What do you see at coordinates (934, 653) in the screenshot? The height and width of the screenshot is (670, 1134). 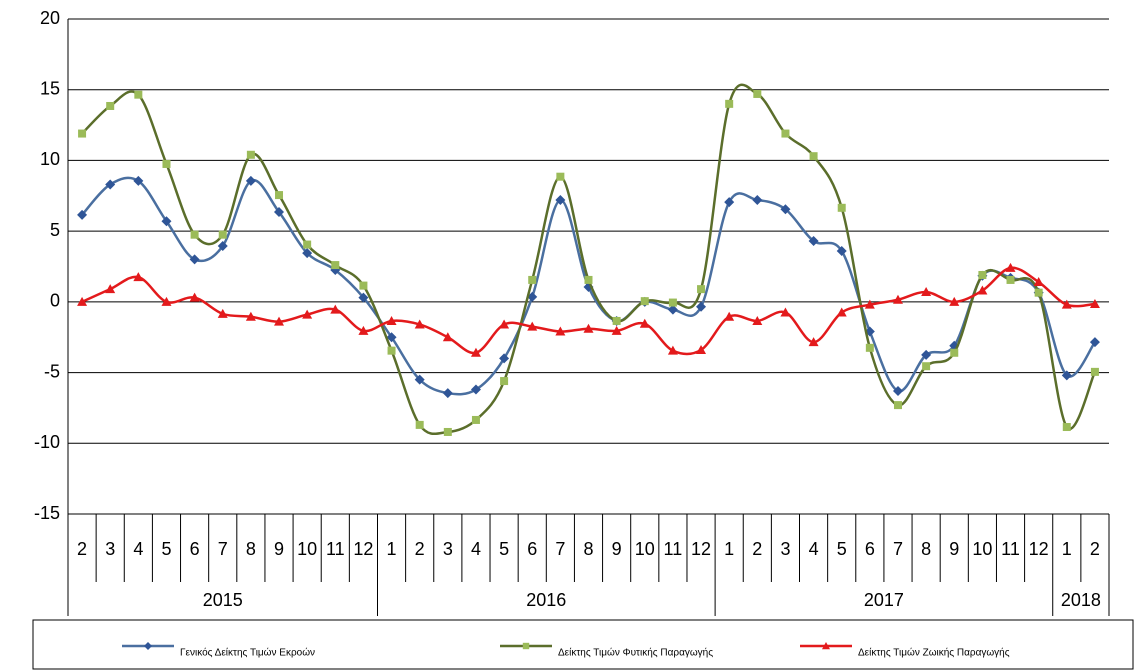 I see `legend-label: Δείκτης Τιμών Ζωικής Παραγωγής` at bounding box center [934, 653].